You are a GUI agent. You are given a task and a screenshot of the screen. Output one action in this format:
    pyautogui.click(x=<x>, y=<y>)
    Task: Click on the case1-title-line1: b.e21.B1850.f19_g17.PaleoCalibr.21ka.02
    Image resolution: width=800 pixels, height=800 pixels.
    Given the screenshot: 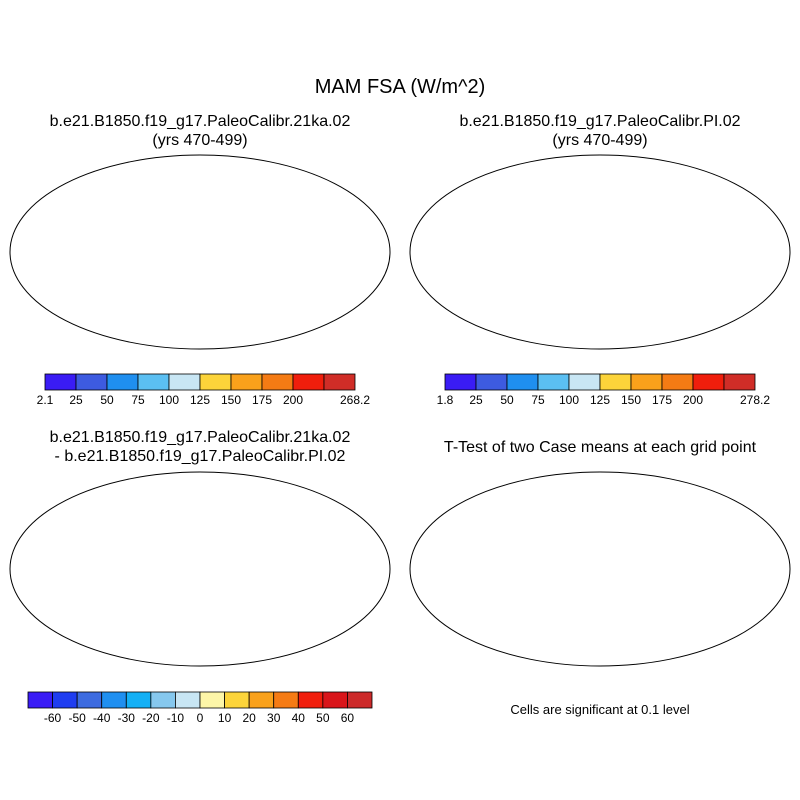 What is the action you would take?
    pyautogui.click(x=200, y=121)
    